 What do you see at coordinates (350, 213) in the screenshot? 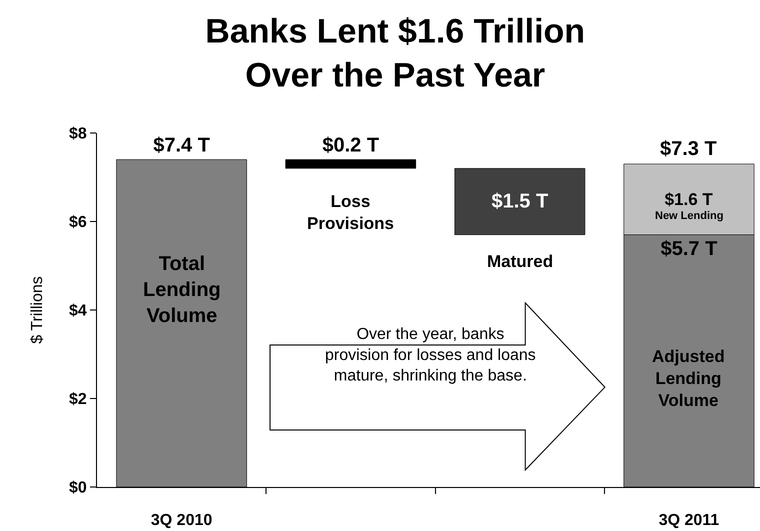
I see `annotation: Loss Provisions` at bounding box center [350, 213].